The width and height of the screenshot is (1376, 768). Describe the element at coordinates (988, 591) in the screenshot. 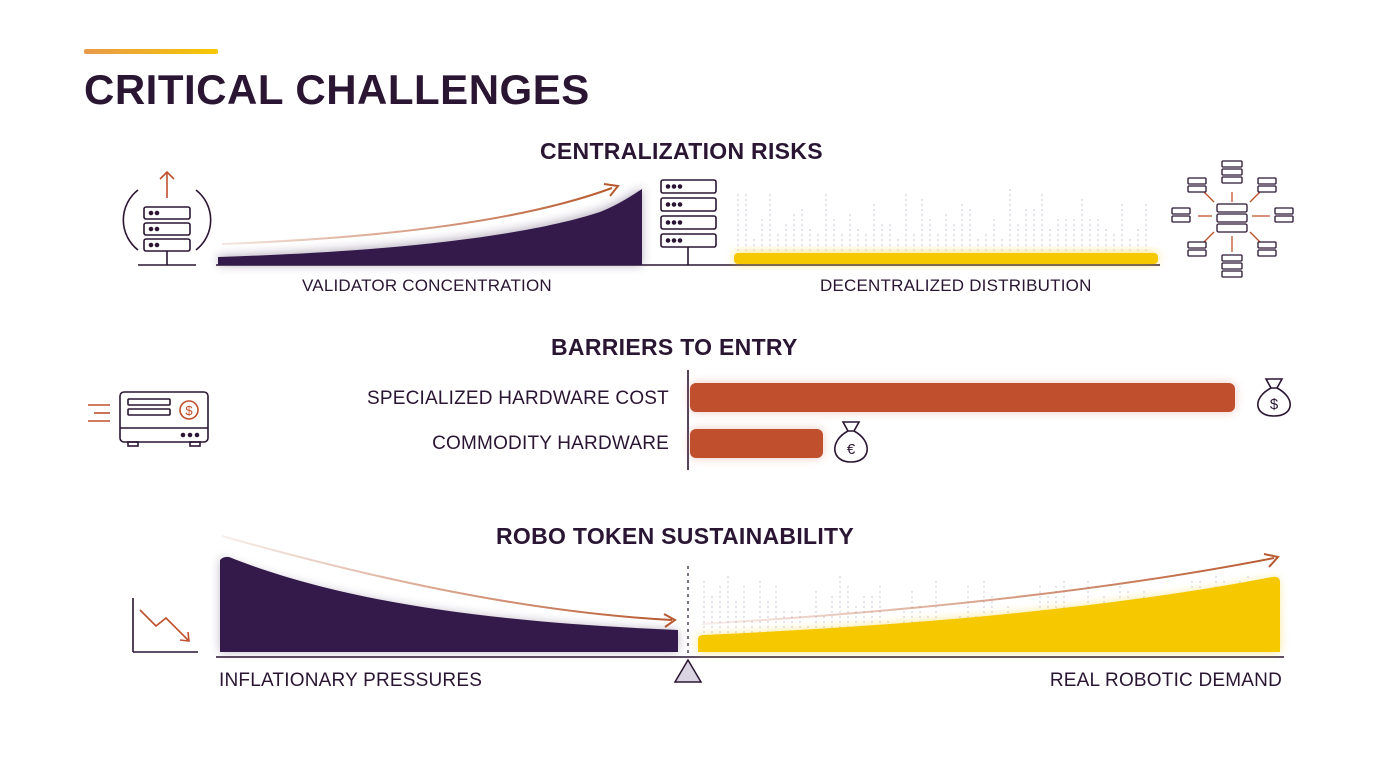

I see `demand-arrow` at that location.